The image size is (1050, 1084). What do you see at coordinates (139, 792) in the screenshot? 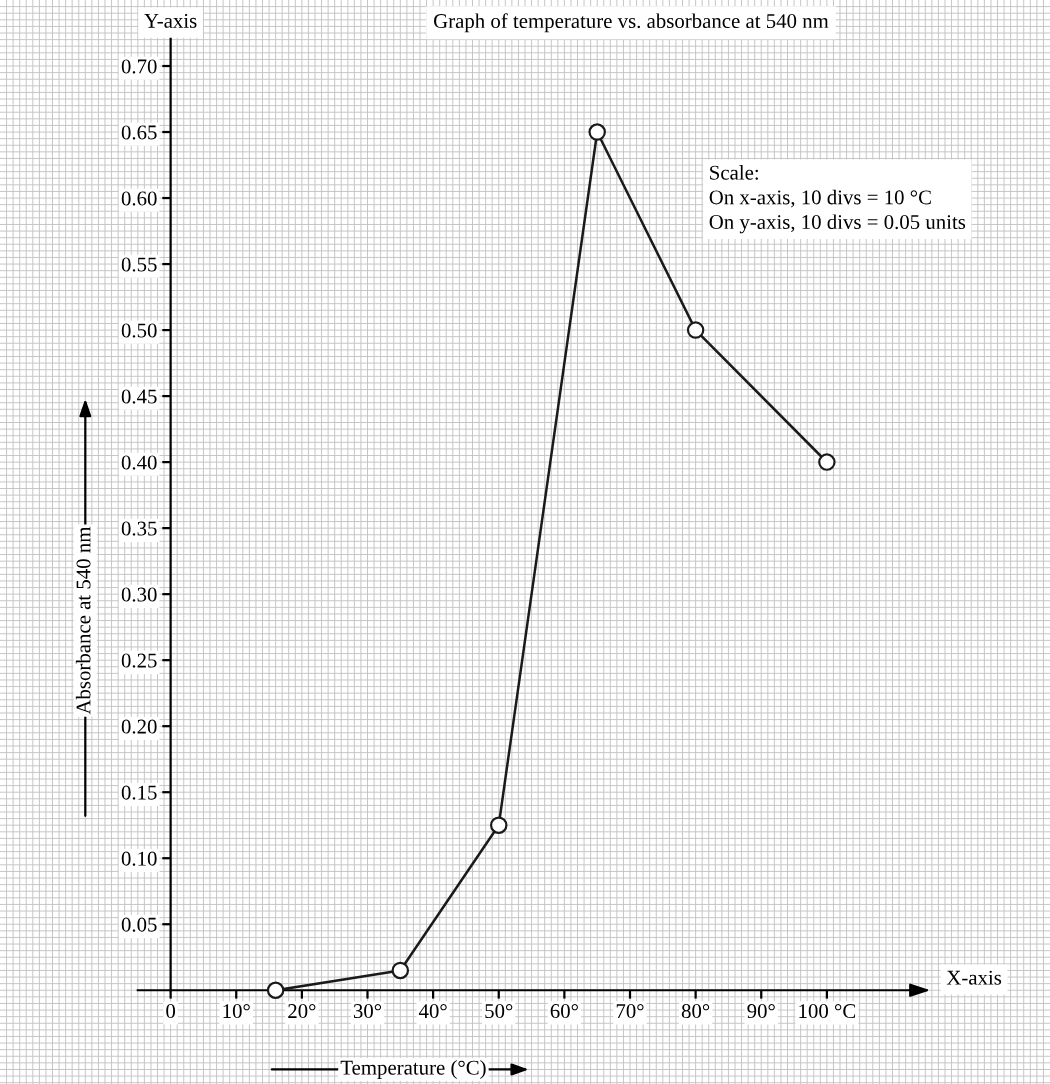
I see `y-tick-label: 0.15` at bounding box center [139, 792].